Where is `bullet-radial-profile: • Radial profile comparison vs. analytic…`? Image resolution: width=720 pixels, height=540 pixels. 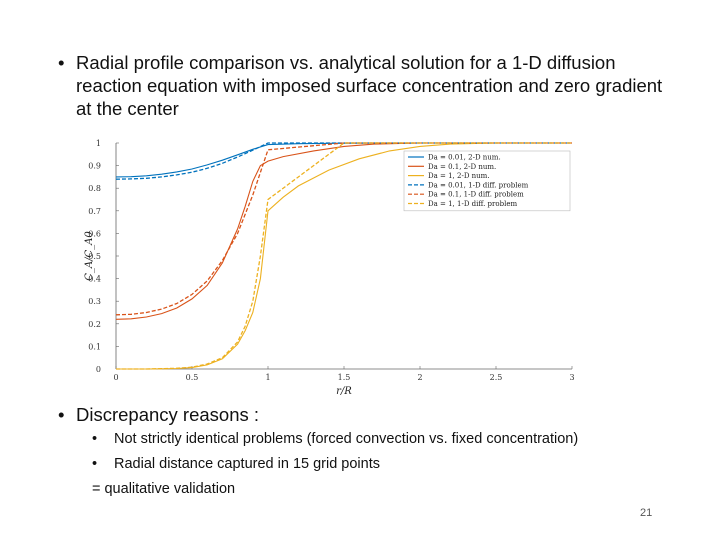 bullet-radial-profile: • Radial profile comparison vs. analytic… is located at coordinates (368, 85).